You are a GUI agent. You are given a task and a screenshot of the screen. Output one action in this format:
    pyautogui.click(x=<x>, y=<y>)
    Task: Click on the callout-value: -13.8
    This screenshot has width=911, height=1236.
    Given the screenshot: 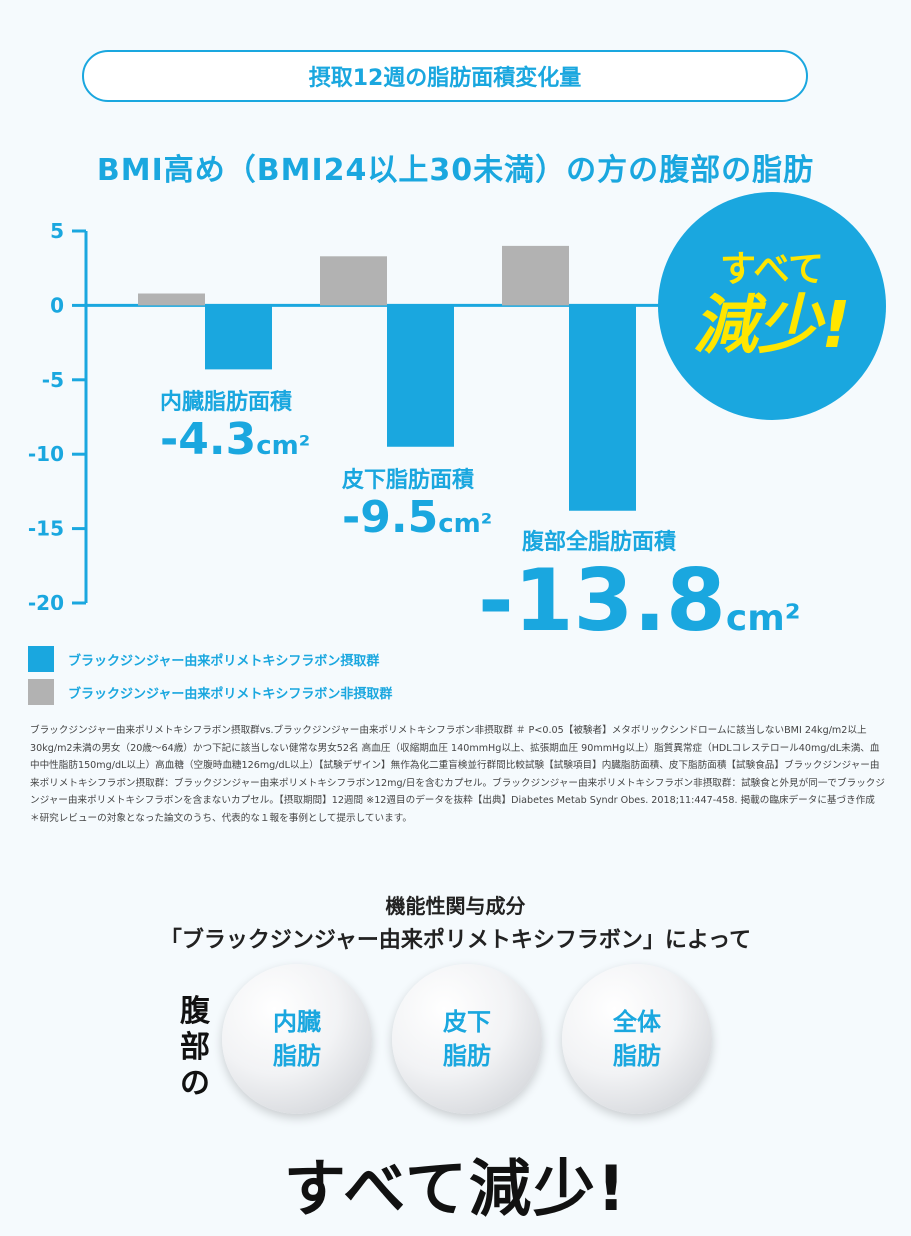 What is the action you would take?
    pyautogui.click(x=602, y=601)
    